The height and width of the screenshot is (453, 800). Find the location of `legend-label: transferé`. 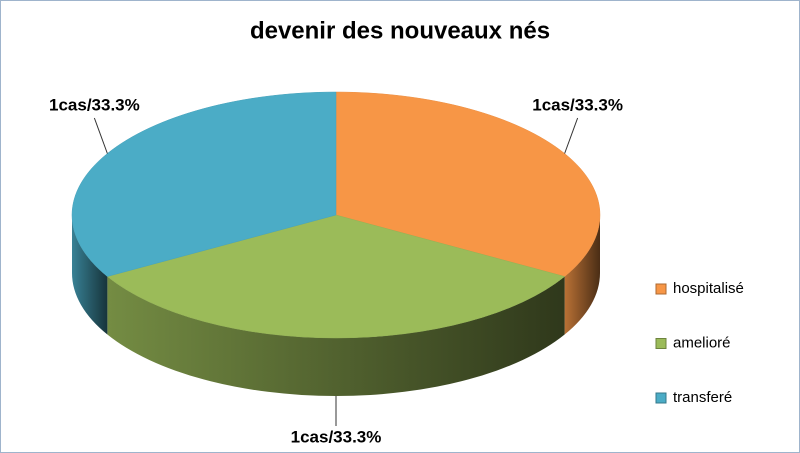

legend-label: transferé is located at coordinates (702, 397).